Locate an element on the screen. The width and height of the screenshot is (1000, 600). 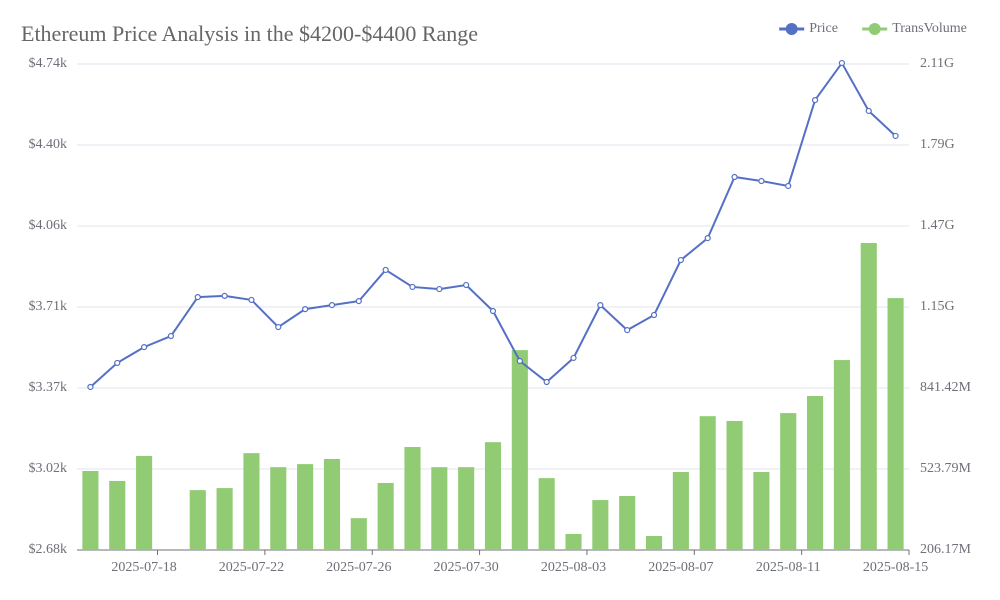
y-tick-label: $4.74k is located at coordinates (48, 63).